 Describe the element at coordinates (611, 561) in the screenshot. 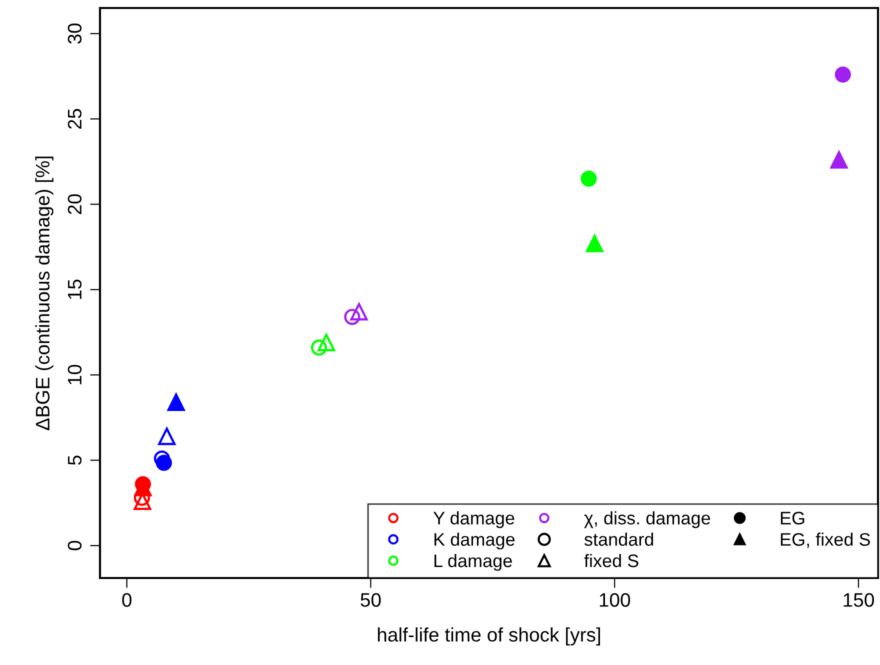

I see `legend-label: fixed S` at that location.